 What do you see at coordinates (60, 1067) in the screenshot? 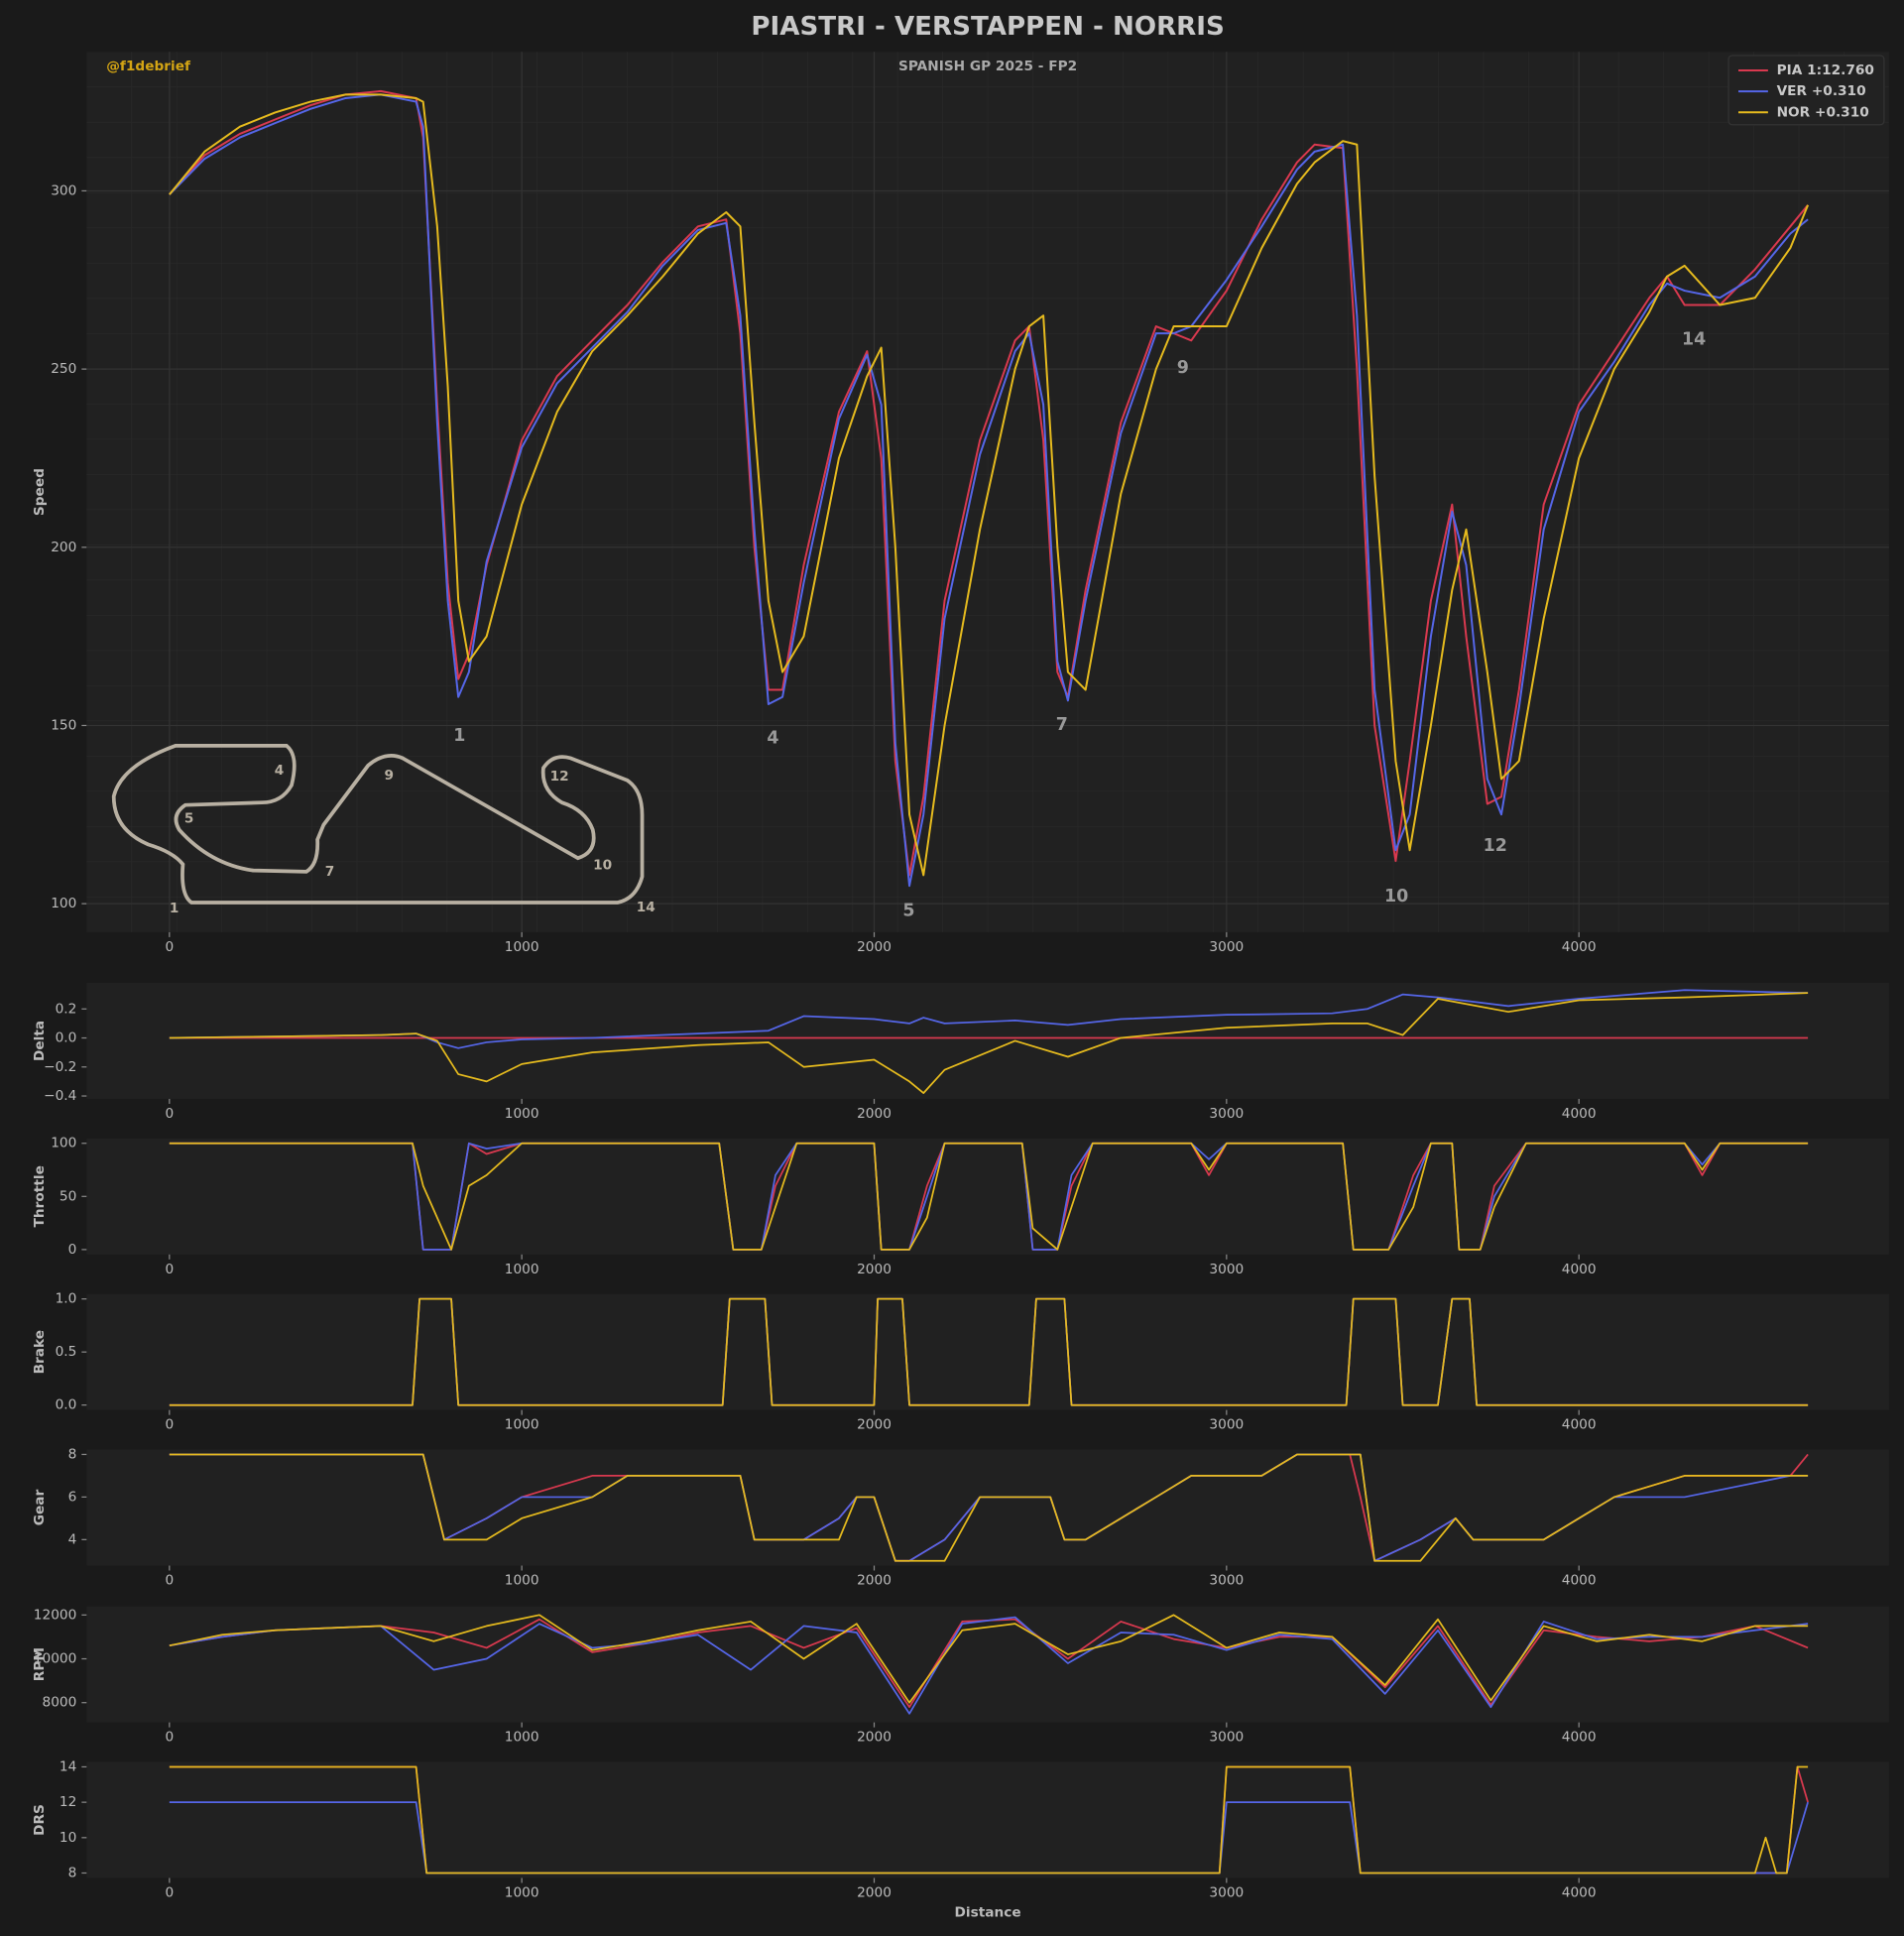
I see `y-tick-label: −0.2` at bounding box center [60, 1067].